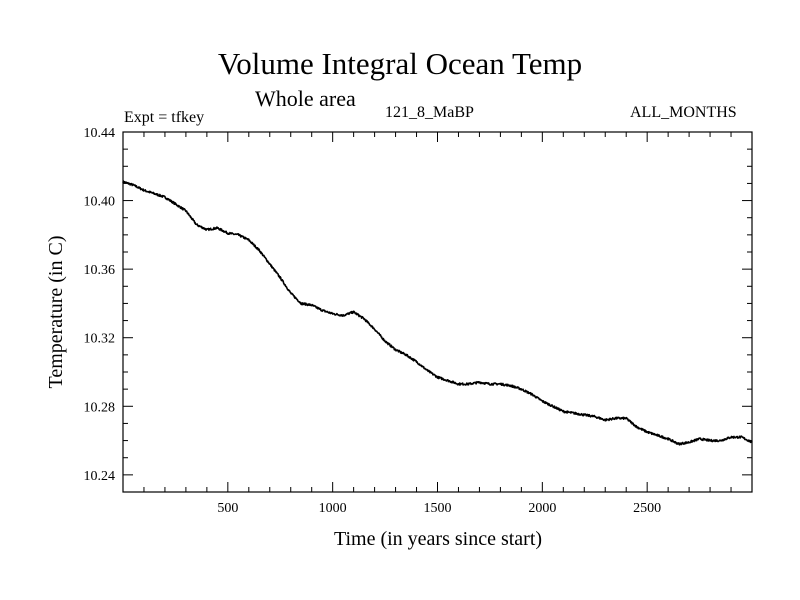 The image size is (800, 600). What do you see at coordinates (100, 270) in the screenshot?
I see `y-tick-label: 10.36` at bounding box center [100, 270].